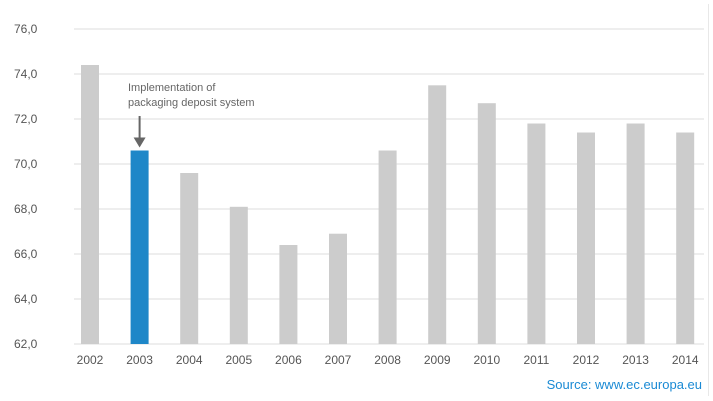 This screenshot has height=401, width=713. Describe the element at coordinates (172, 88) in the screenshot. I see `annotation-line-1: Implementation of` at that location.